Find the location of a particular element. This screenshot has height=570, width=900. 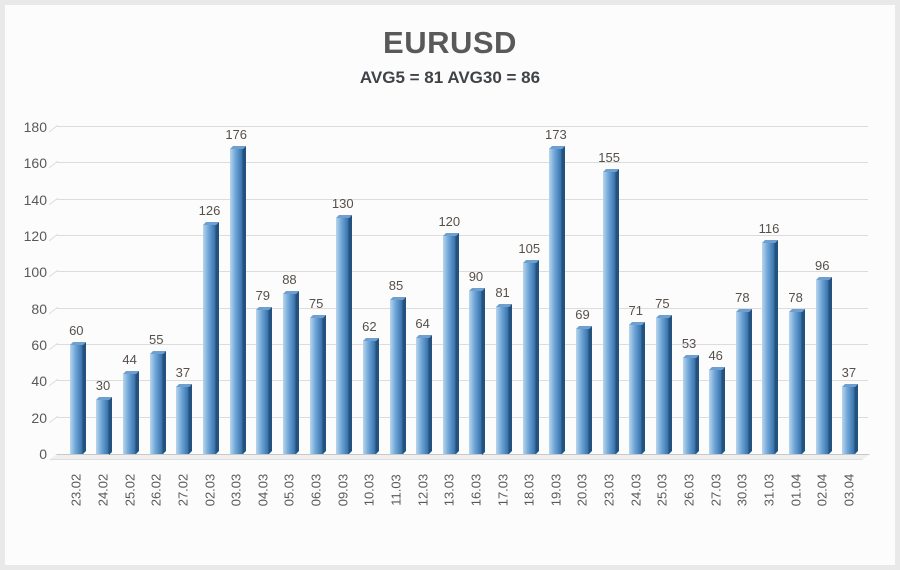

x-tick: 30.03 is located at coordinates (742, 496).